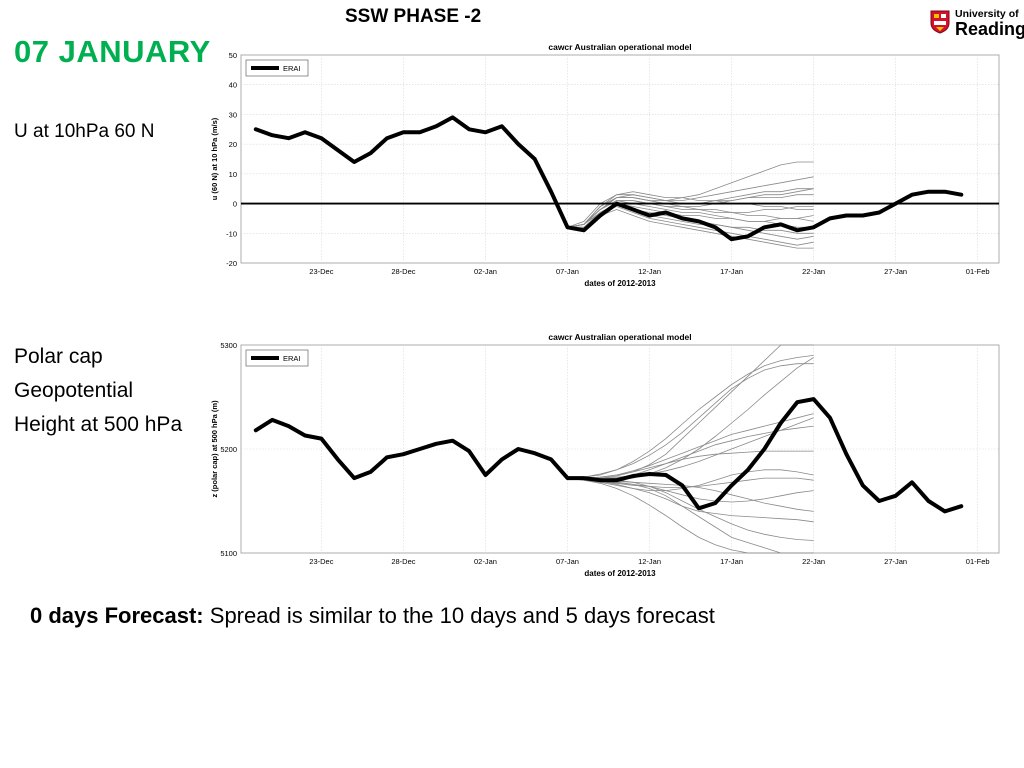  Describe the element at coordinates (233, 174) in the screenshot. I see `y-tick-label: 10` at that location.